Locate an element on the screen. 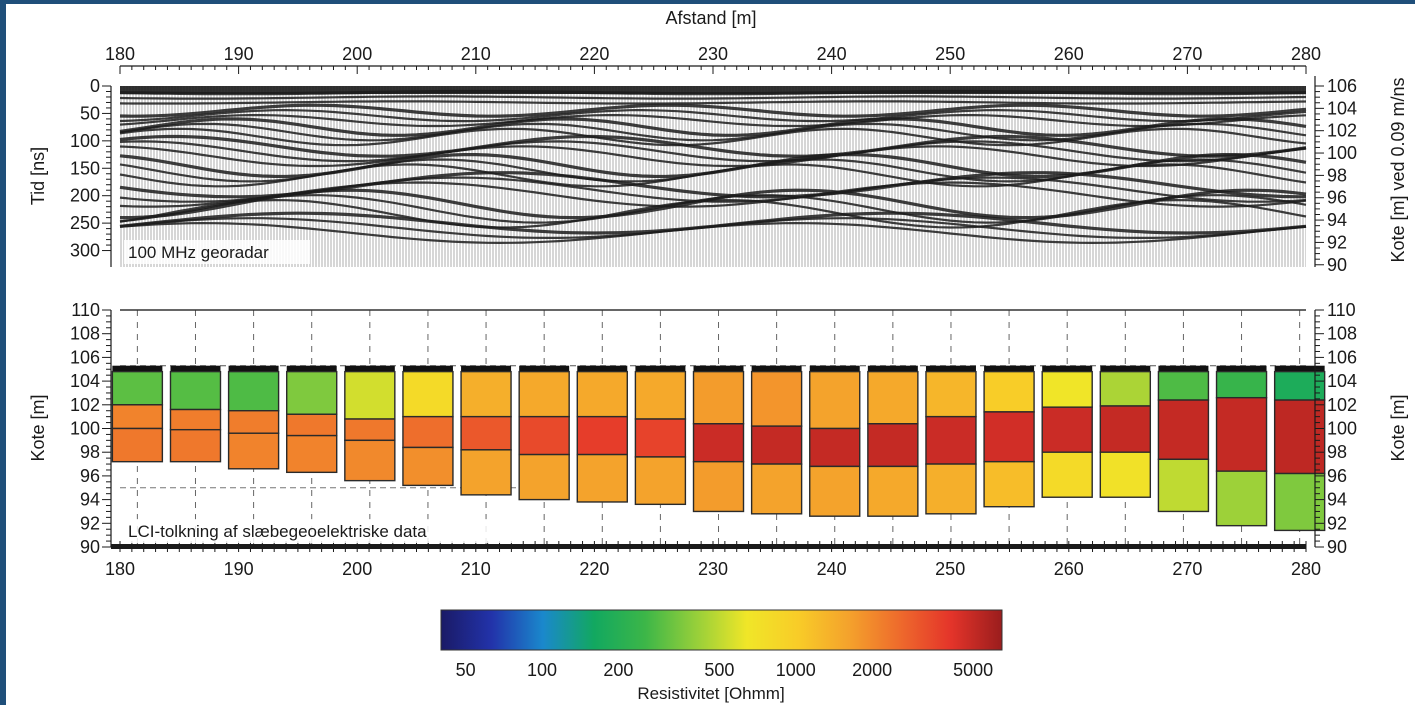  lci-right-axis-label: Kote [m] is located at coordinates (1398, 427).